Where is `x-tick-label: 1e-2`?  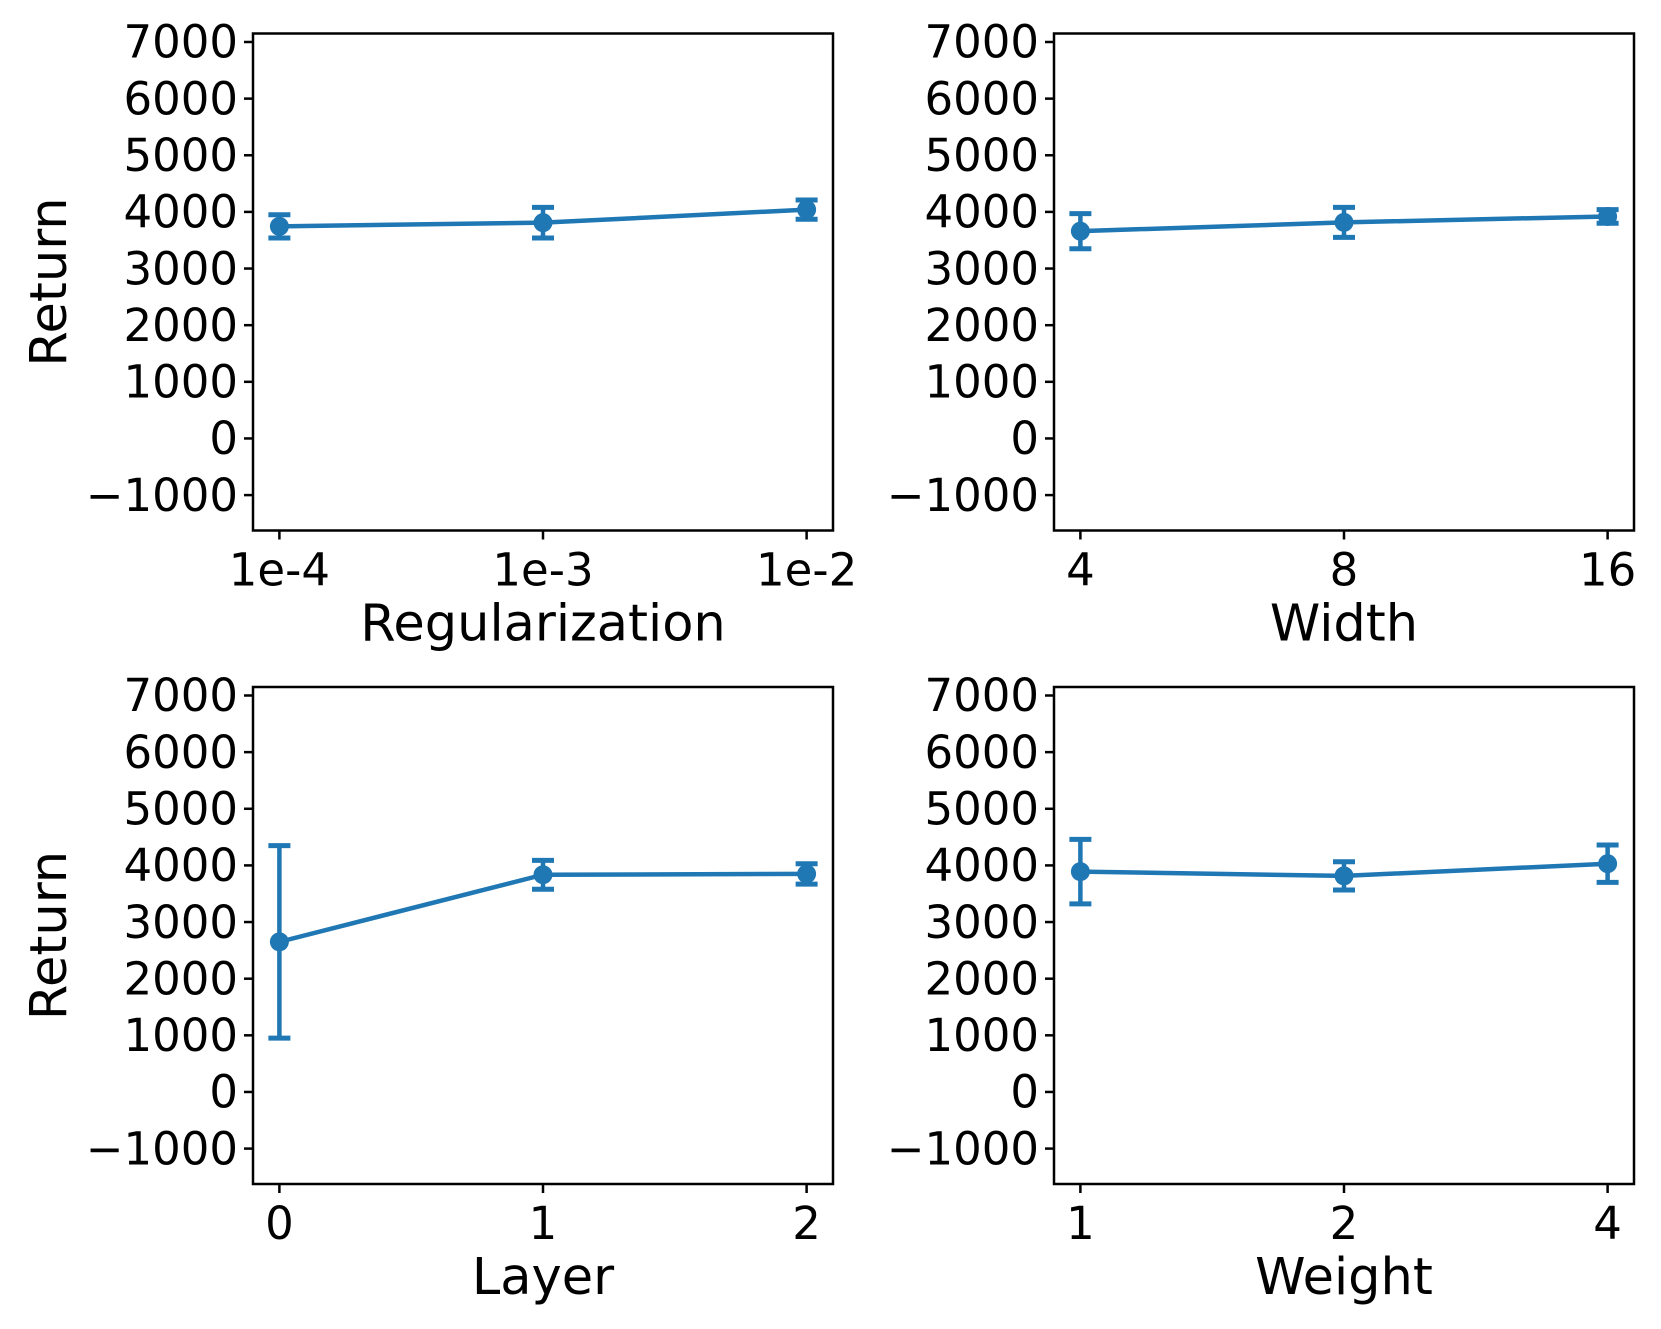
x-tick-label: 1e-2 is located at coordinates (806, 570).